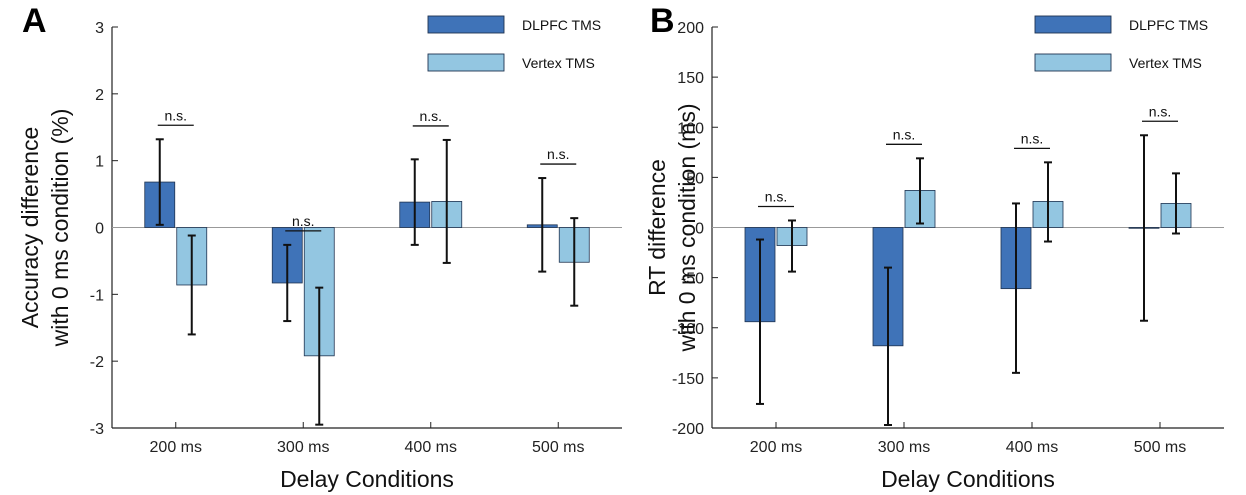  I want to click on y-tick-label: -3, so click(97, 429).